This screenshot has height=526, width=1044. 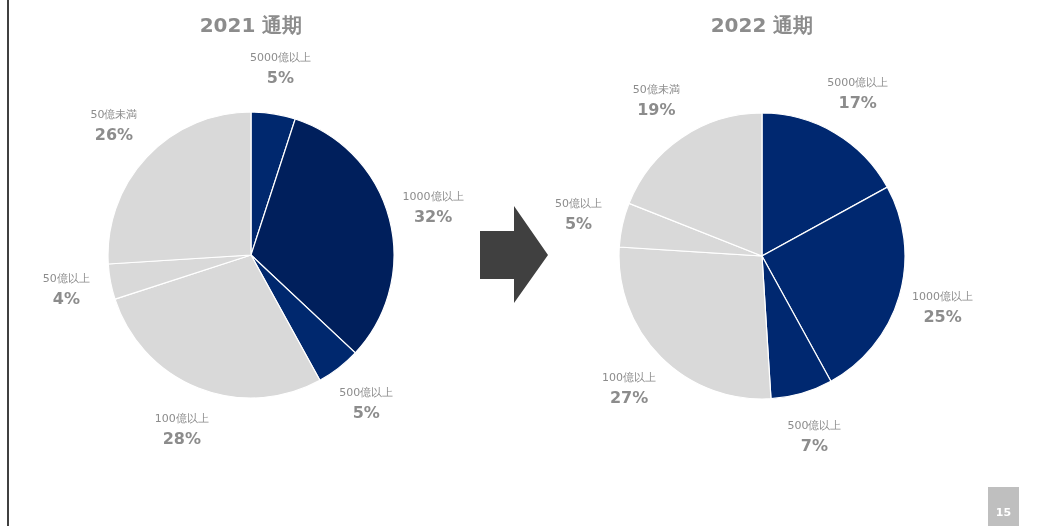 What do you see at coordinates (1003, 512) in the screenshot?
I see `text: 15` at bounding box center [1003, 512].